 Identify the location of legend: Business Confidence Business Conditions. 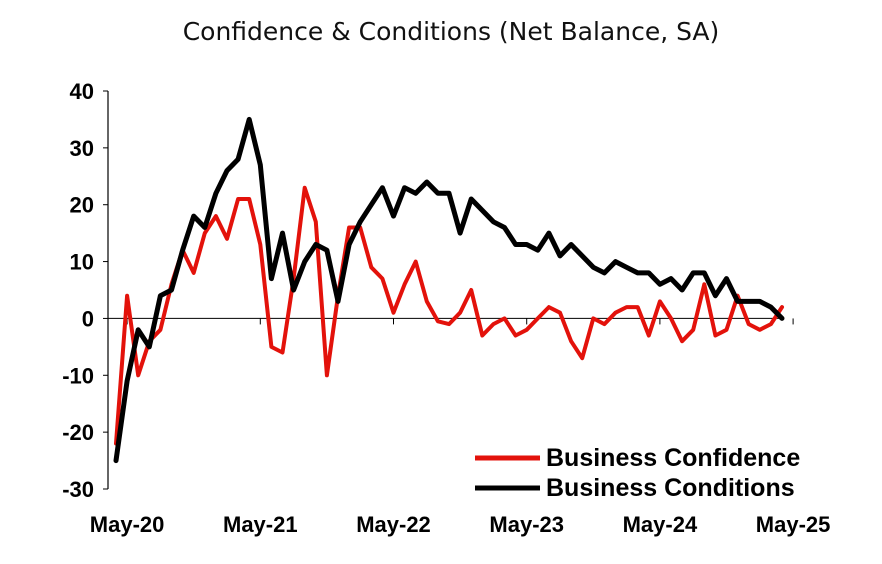
(637, 473).